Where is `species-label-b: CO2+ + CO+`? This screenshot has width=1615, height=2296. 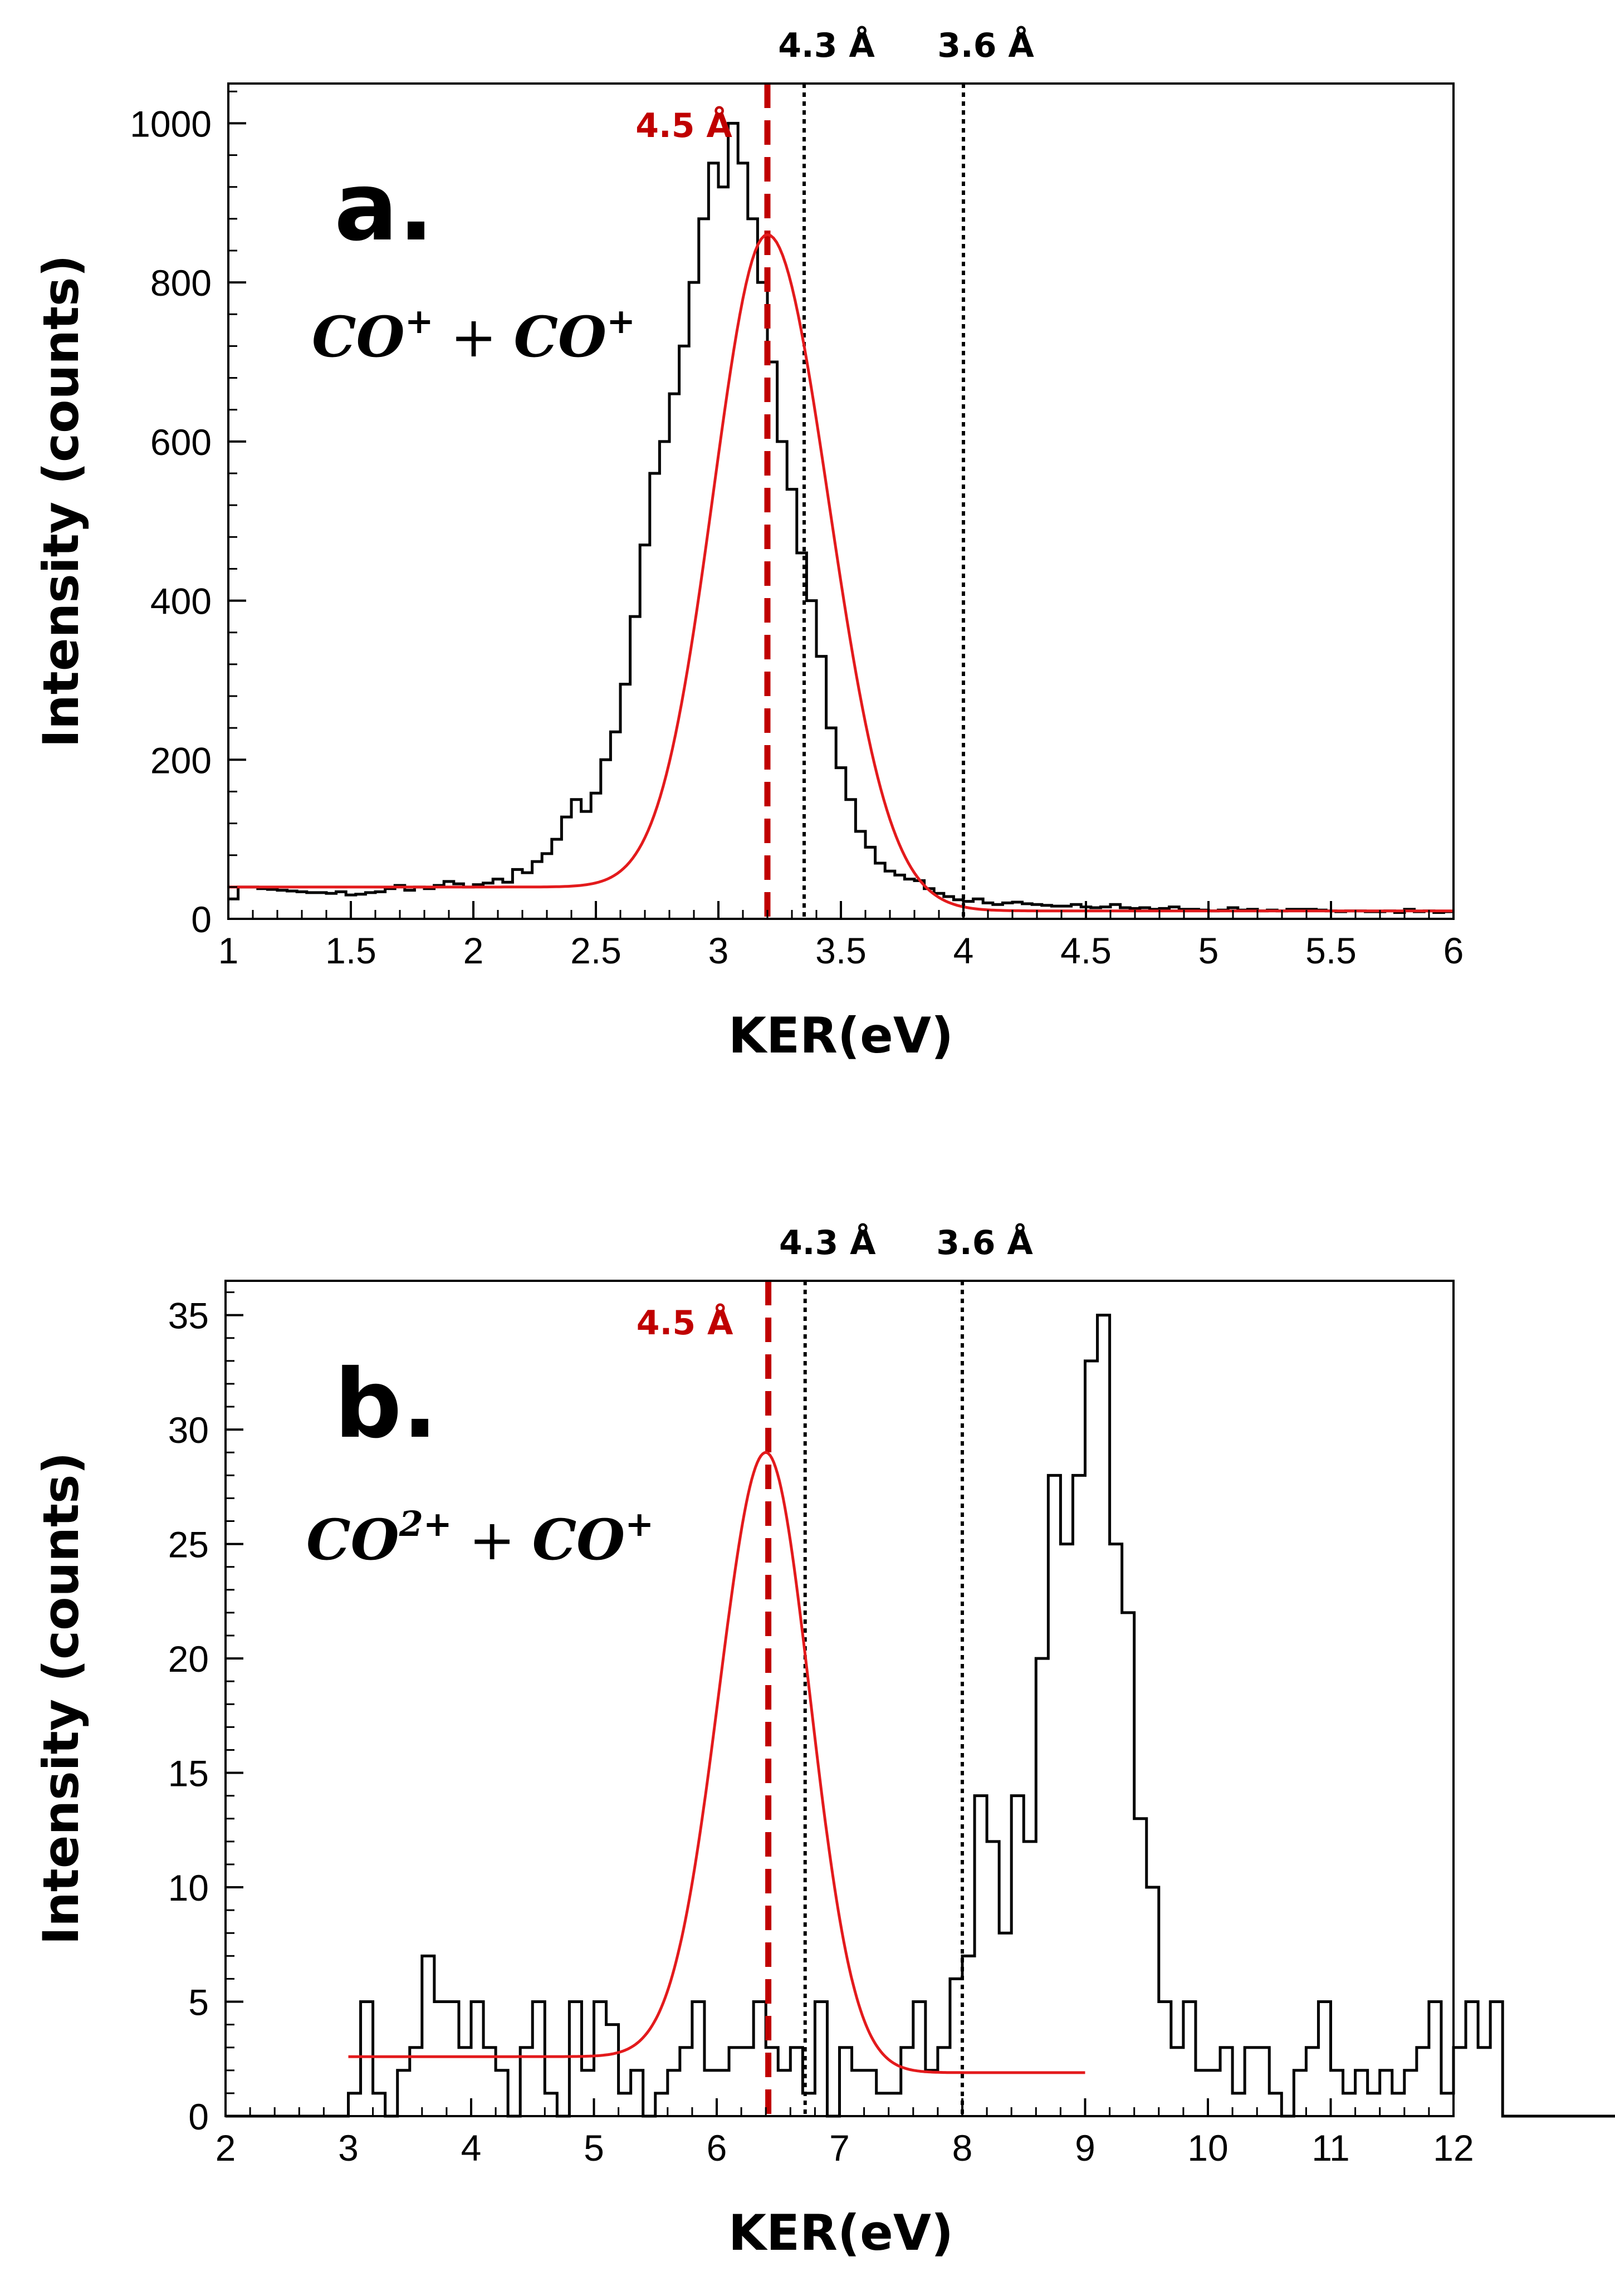
species-label-b: CO2+ + CO+ is located at coordinates (480, 1538).